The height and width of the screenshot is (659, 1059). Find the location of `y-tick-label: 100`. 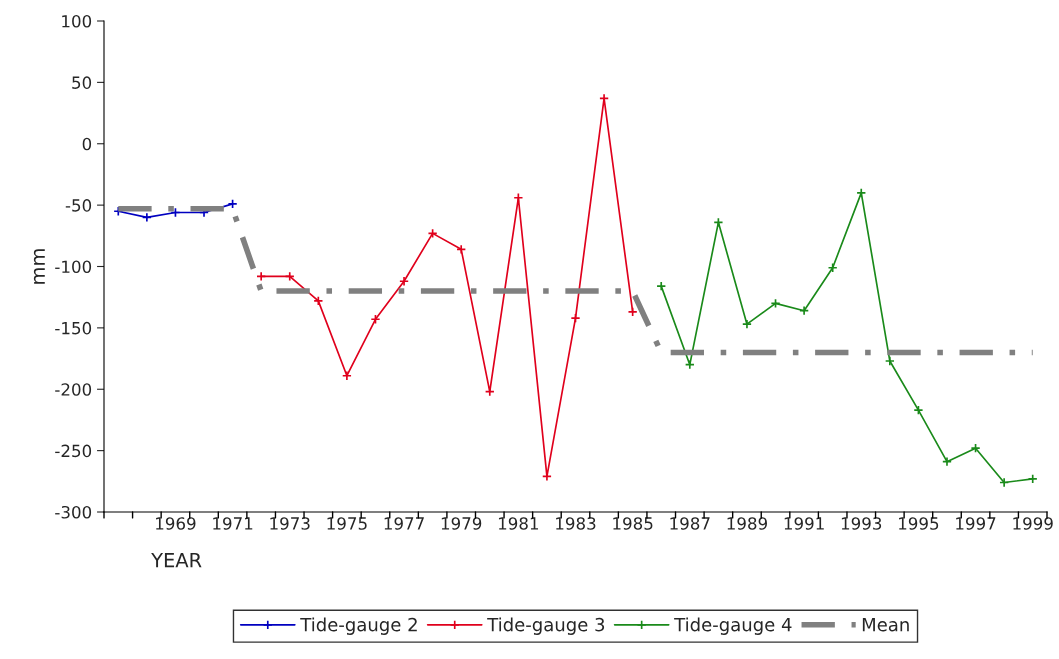

y-tick-label: 100 is located at coordinates (77, 21).